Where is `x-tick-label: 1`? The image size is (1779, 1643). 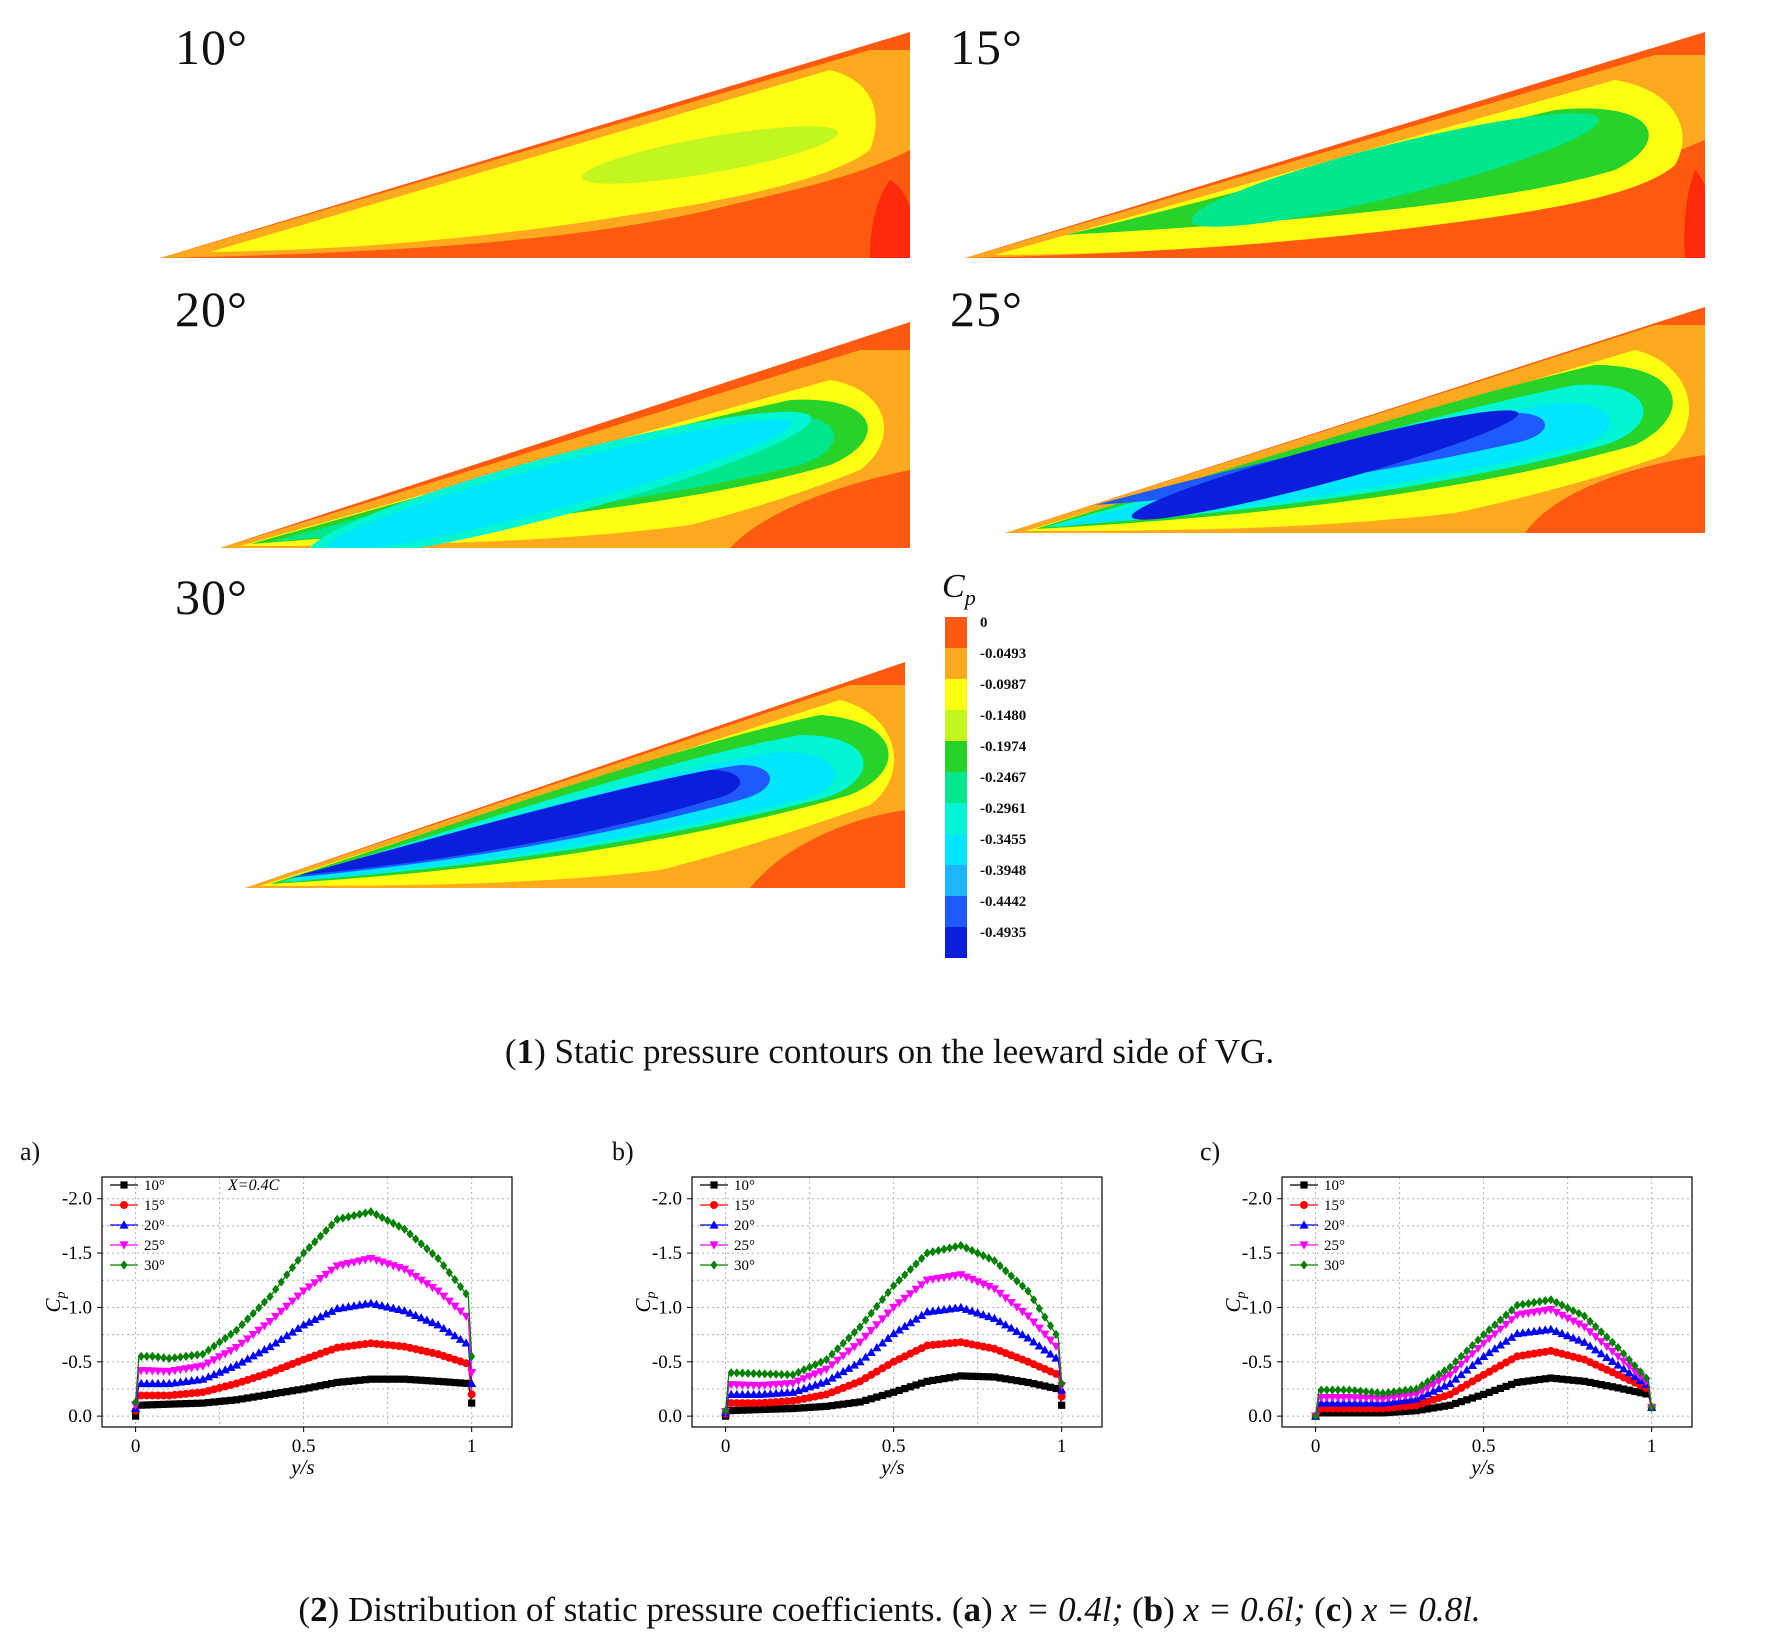
x-tick-label: 1 is located at coordinates (1062, 1446).